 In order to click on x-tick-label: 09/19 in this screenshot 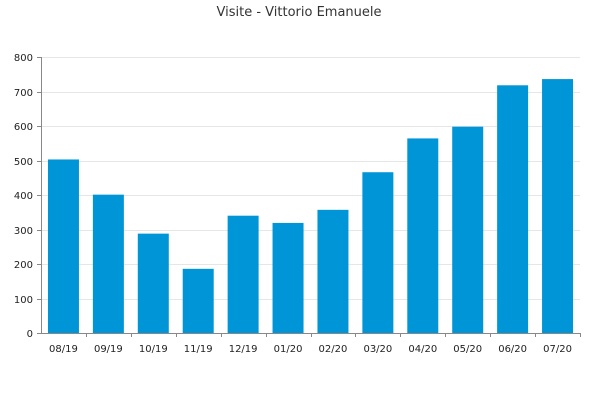, I will do `click(108, 349)`.